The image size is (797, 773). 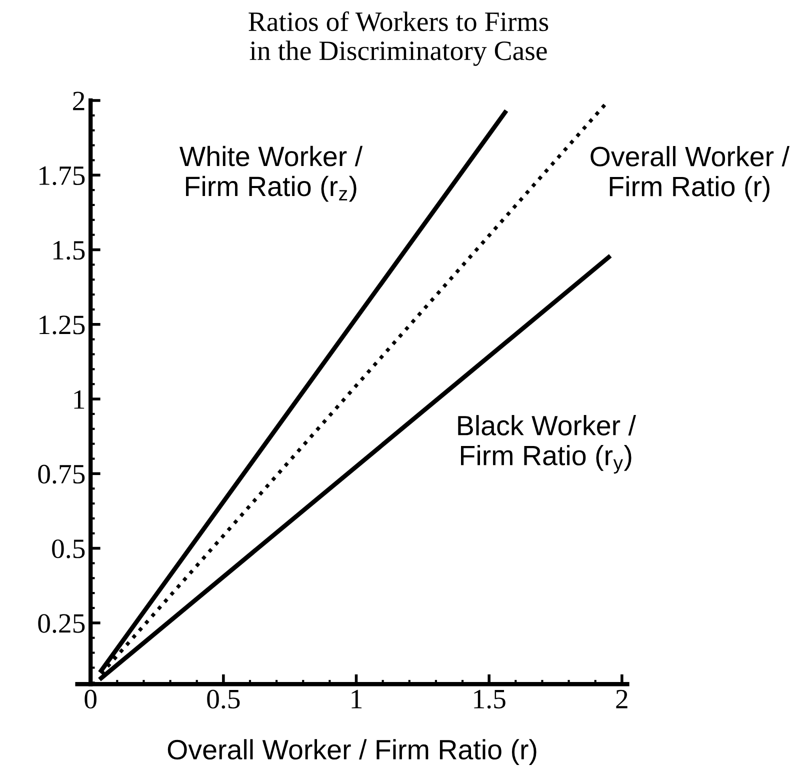 What do you see at coordinates (62, 176) in the screenshot?
I see `y-tick-label: 1.75` at bounding box center [62, 176].